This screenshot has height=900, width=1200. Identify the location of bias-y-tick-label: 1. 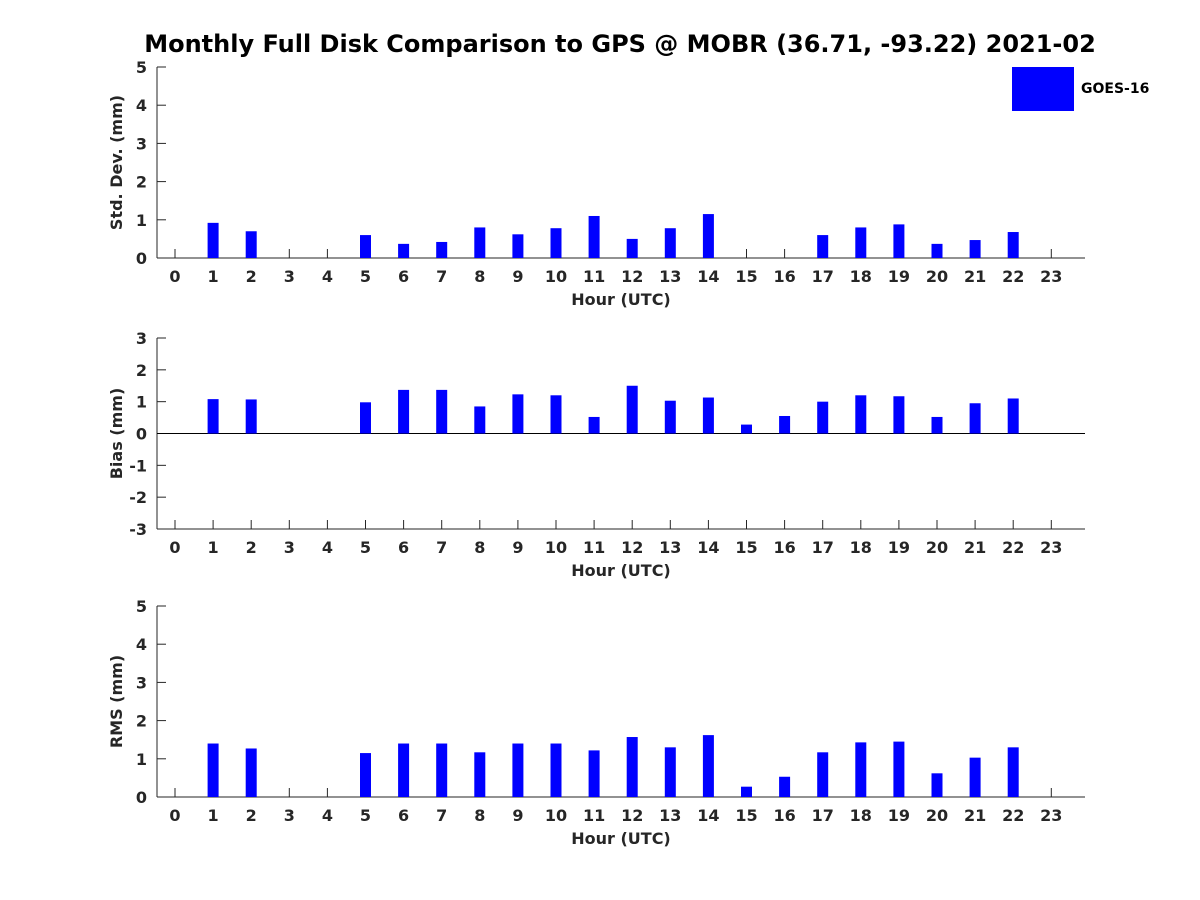
(141, 402).